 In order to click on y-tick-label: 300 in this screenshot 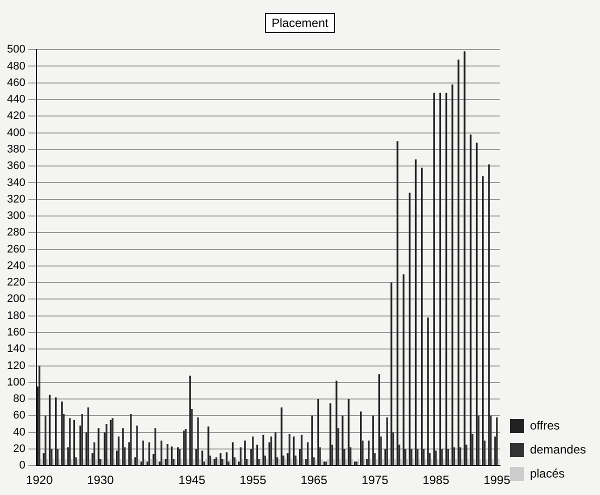, I will do `click(16, 216)`.